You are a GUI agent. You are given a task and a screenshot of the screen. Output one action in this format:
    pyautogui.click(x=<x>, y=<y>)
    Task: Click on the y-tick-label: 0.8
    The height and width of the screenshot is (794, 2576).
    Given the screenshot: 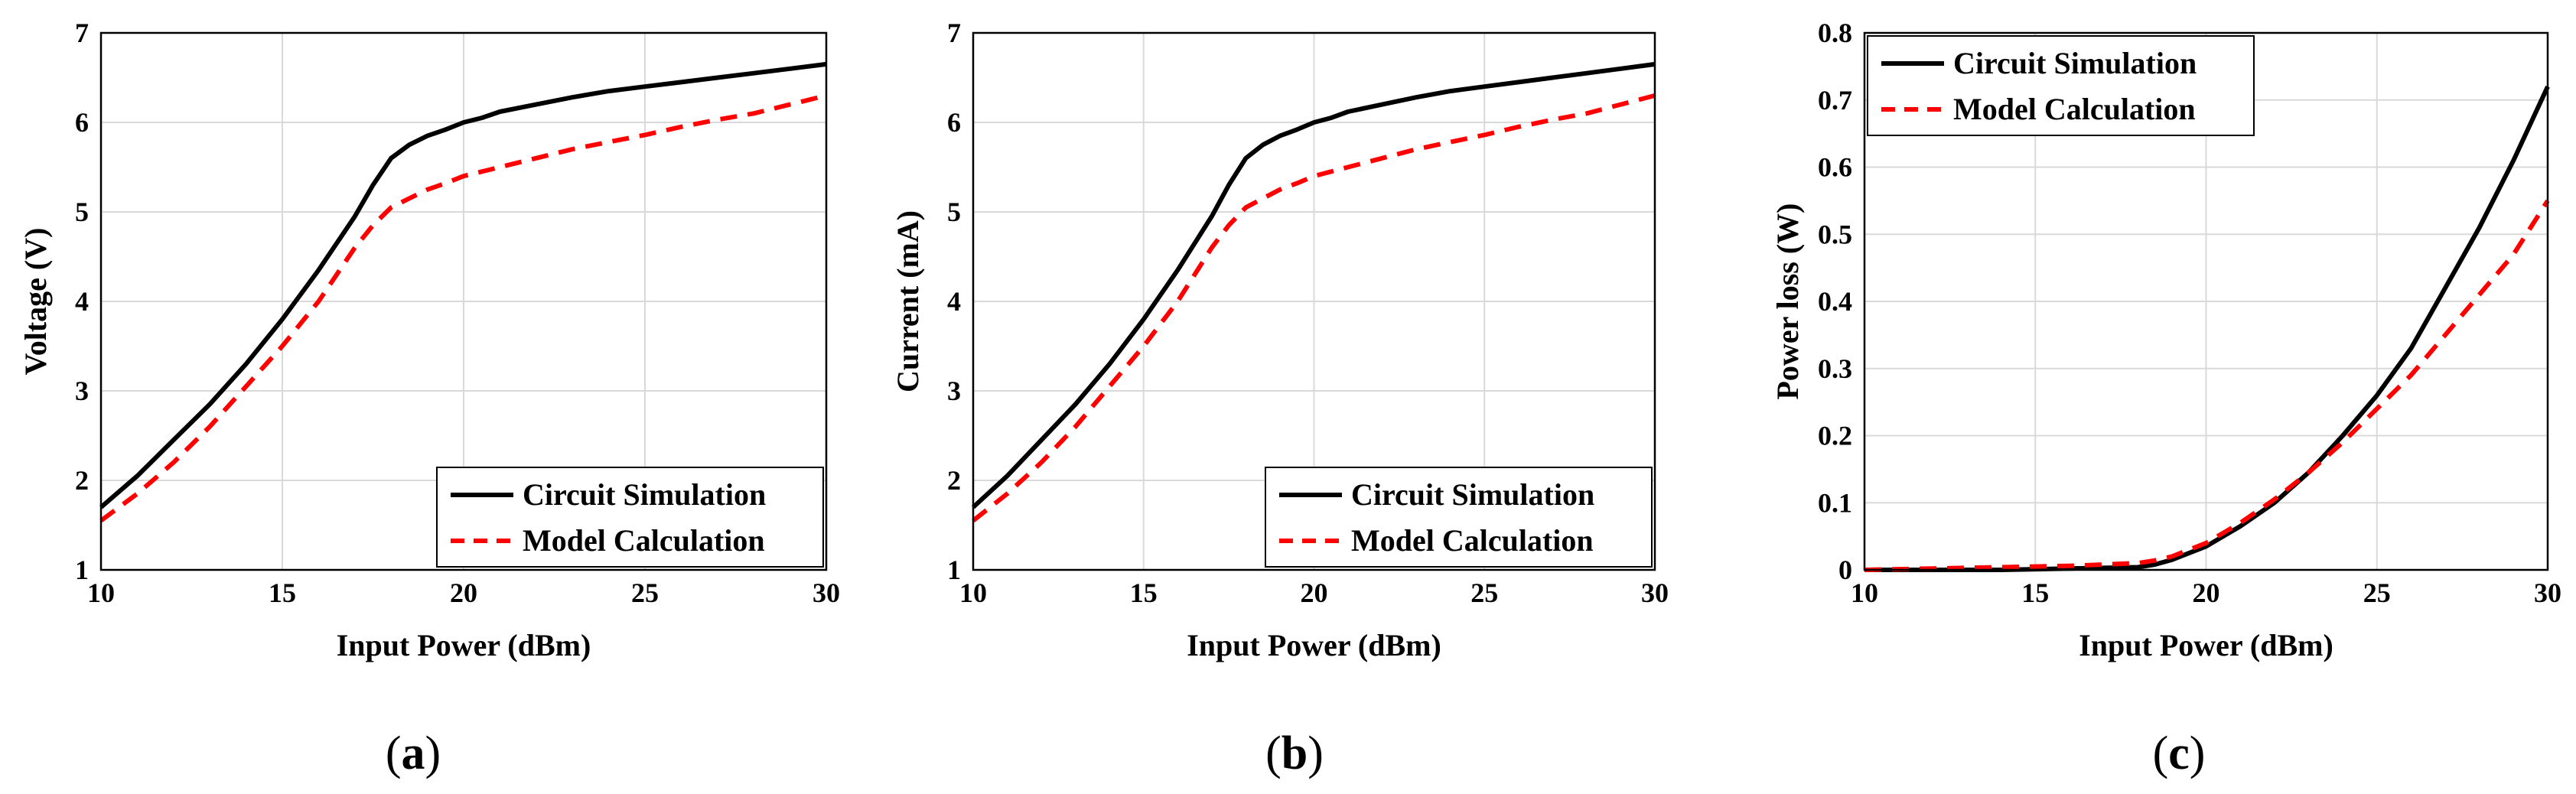 What is the action you would take?
    pyautogui.click(x=1835, y=33)
    